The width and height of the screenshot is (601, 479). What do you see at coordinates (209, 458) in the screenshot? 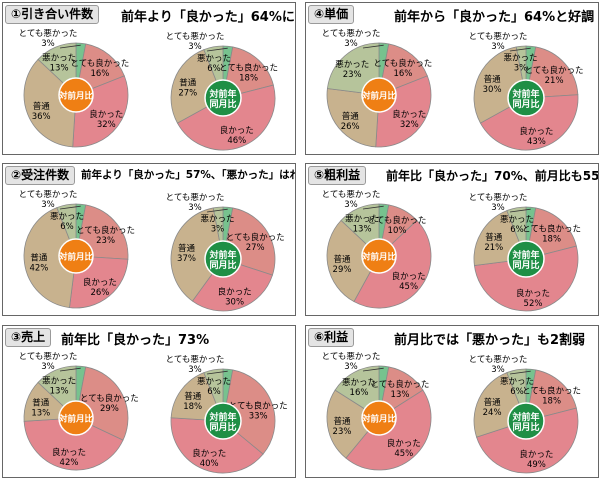
I see `slice-label-good: 良かった 40%` at bounding box center [209, 458].